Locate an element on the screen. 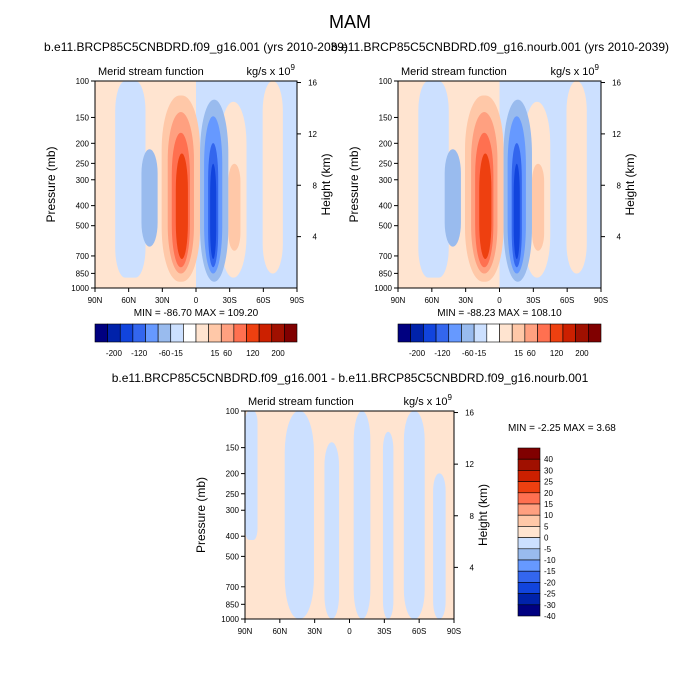 The height and width of the screenshot is (700, 700). colorbar-label: 30 is located at coordinates (548, 470).